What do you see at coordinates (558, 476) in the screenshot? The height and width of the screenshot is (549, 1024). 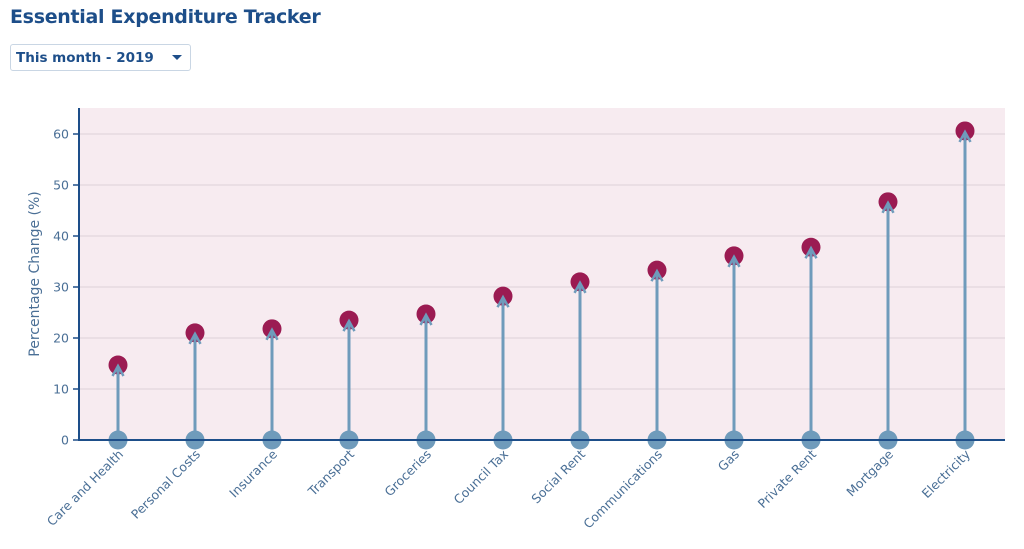 I see `x-tick-label: Social Rent` at bounding box center [558, 476].